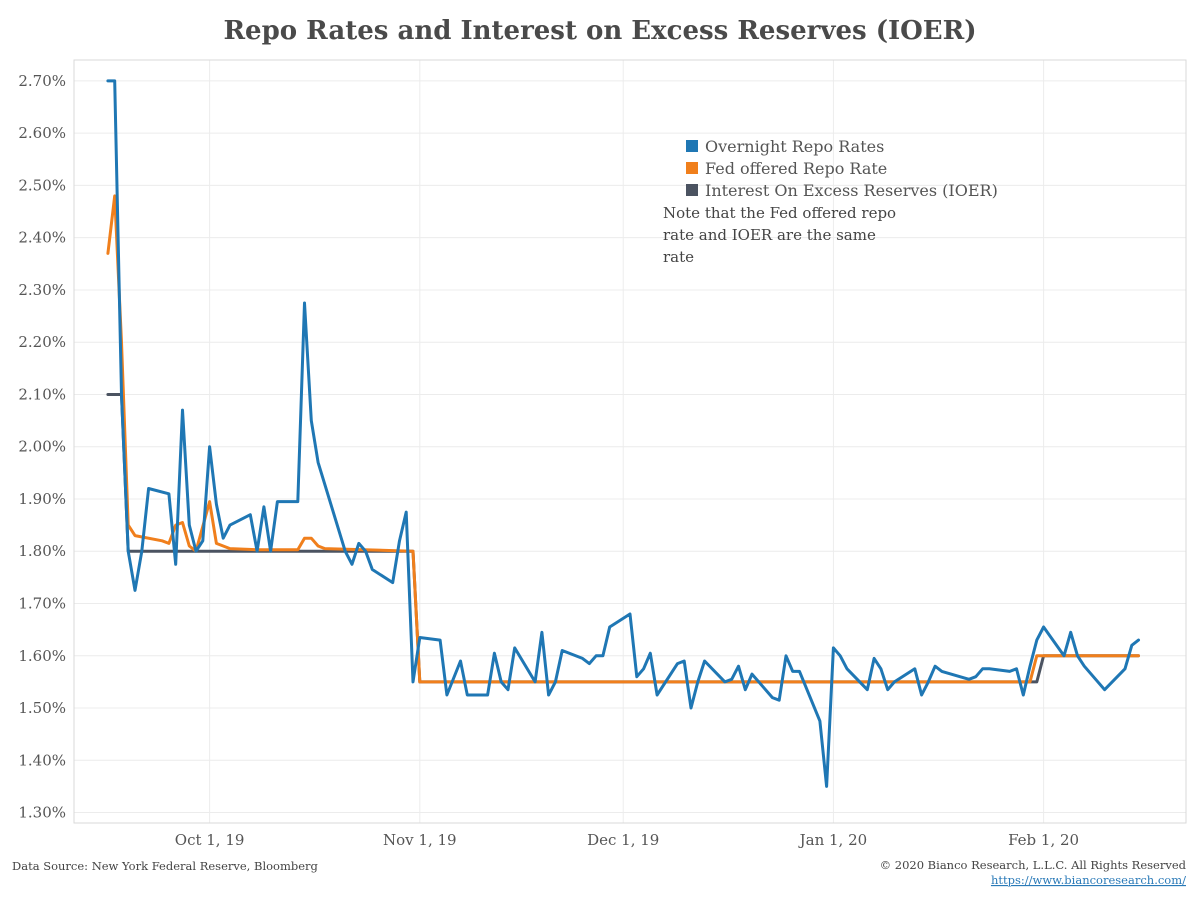 This screenshot has width=1200, height=900. Describe the element at coordinates (210, 840) in the screenshot. I see `x-tick-label: Oct 1, 19` at that location.